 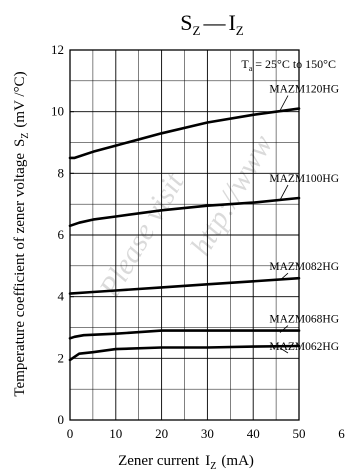 I want to click on series-line-mazm068hg, so click(x=184, y=334).